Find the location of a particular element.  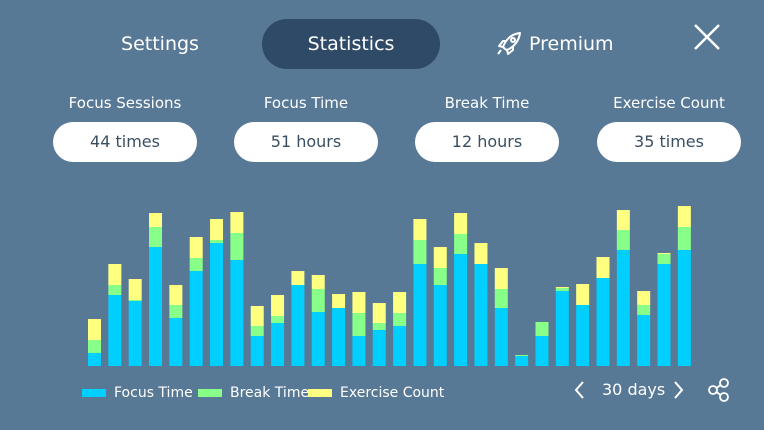

period-label: 30 days is located at coordinates (634, 389).